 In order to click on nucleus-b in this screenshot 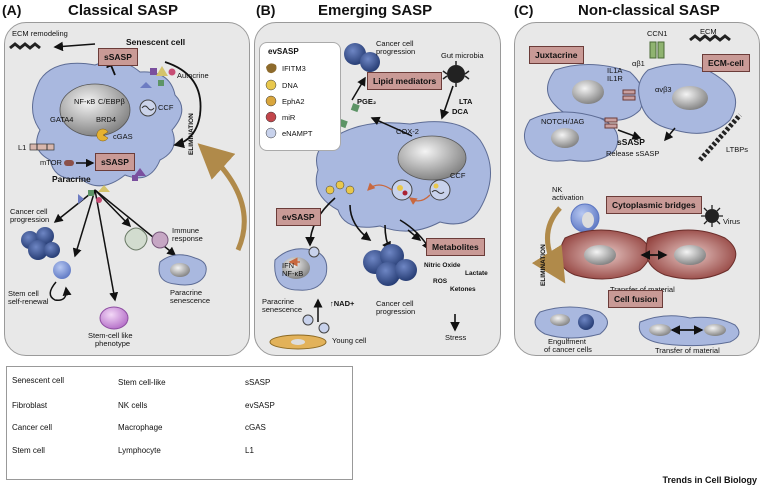, I will do `click(432, 158)`.